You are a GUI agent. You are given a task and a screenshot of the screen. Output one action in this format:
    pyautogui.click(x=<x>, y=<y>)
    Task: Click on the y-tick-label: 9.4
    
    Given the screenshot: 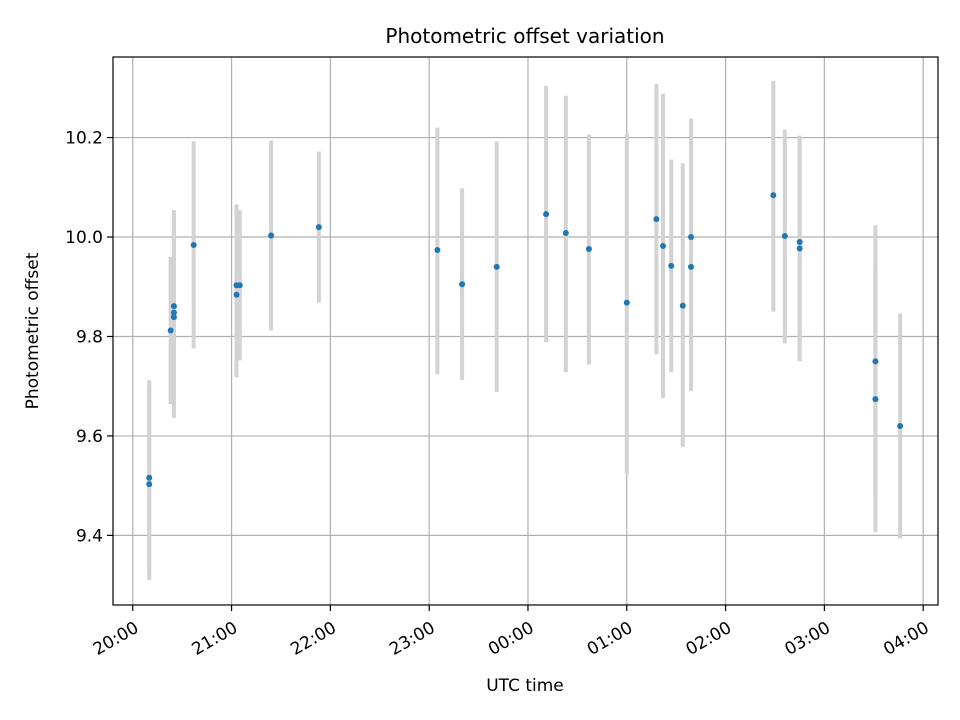 What is the action you would take?
    pyautogui.click(x=89, y=536)
    